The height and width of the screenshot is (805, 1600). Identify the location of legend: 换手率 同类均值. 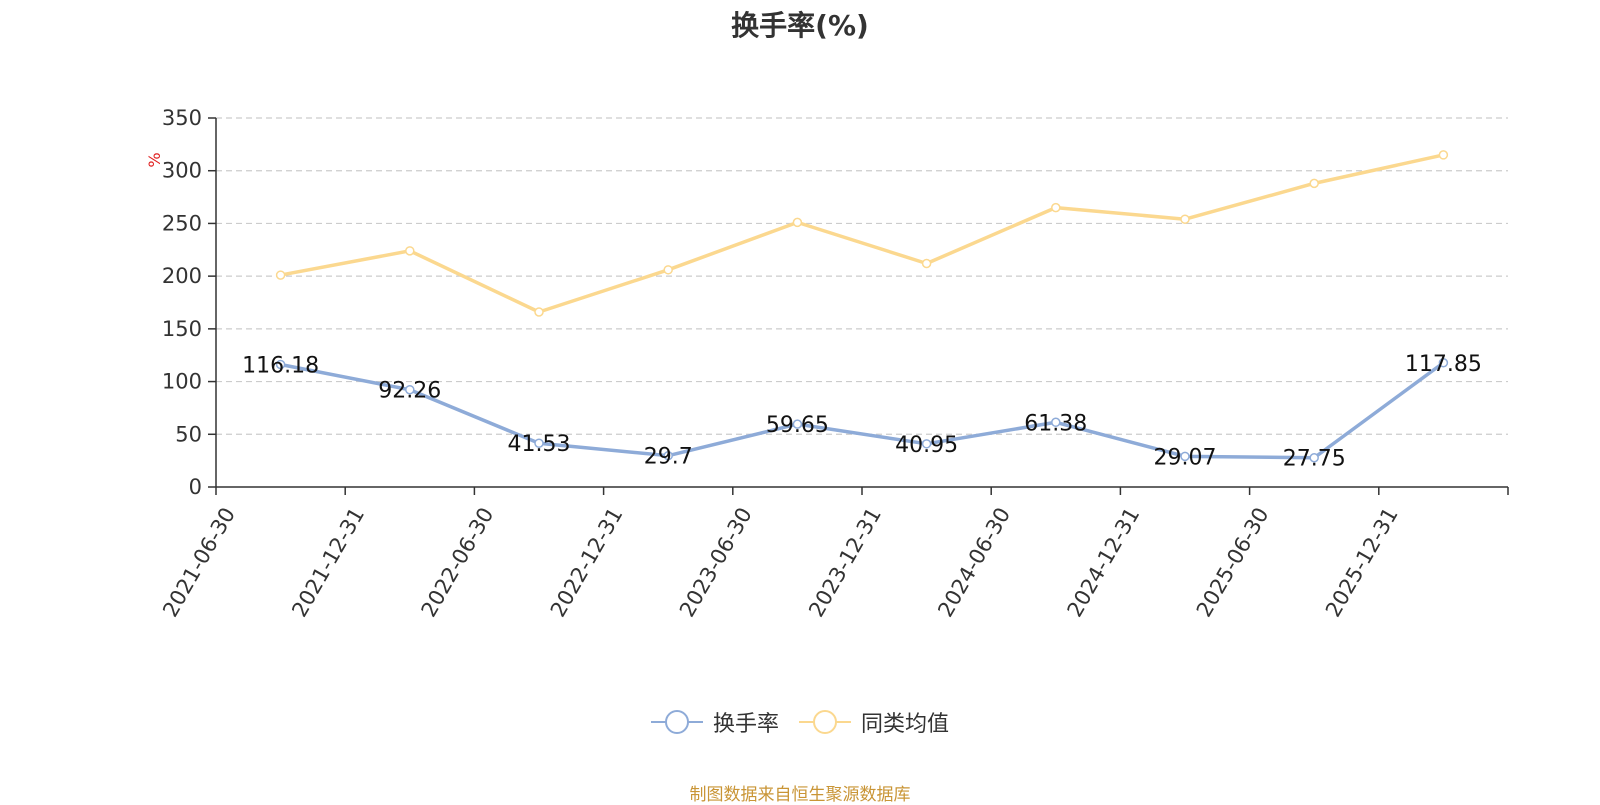
(800, 722).